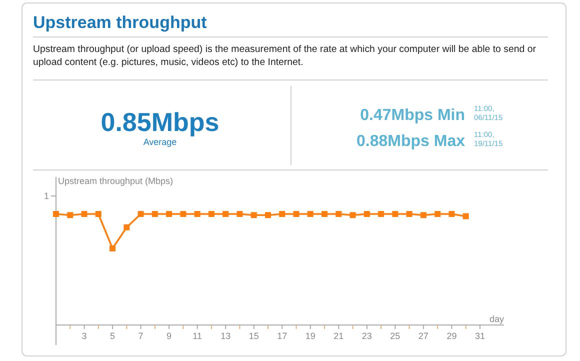 The width and height of the screenshot is (580, 361). Describe the element at coordinates (339, 336) in the screenshot. I see `x-tick-label: 21` at that location.